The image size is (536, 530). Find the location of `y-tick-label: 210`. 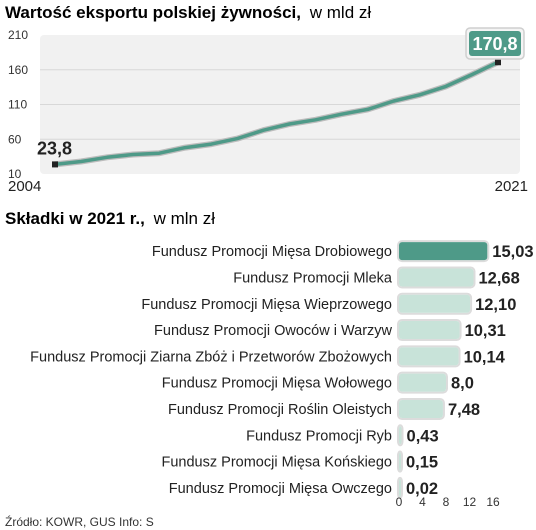

y-tick-label: 210 is located at coordinates (18, 35).